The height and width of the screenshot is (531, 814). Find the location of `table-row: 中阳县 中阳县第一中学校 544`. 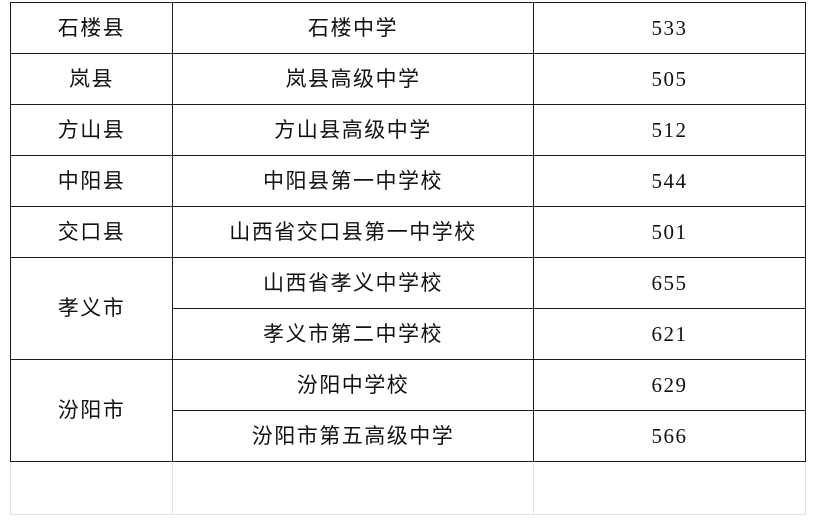

table-row: 中阳县 中阳县第一中学校 544 is located at coordinates (408, 181).